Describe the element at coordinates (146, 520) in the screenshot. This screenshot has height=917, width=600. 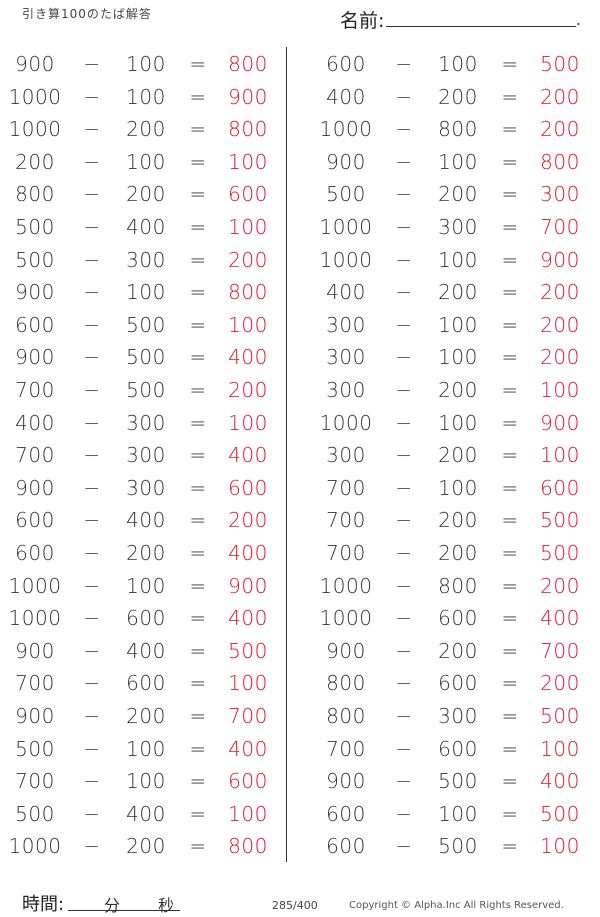
I see `left-problem-15-subtrahend: 400` at that location.